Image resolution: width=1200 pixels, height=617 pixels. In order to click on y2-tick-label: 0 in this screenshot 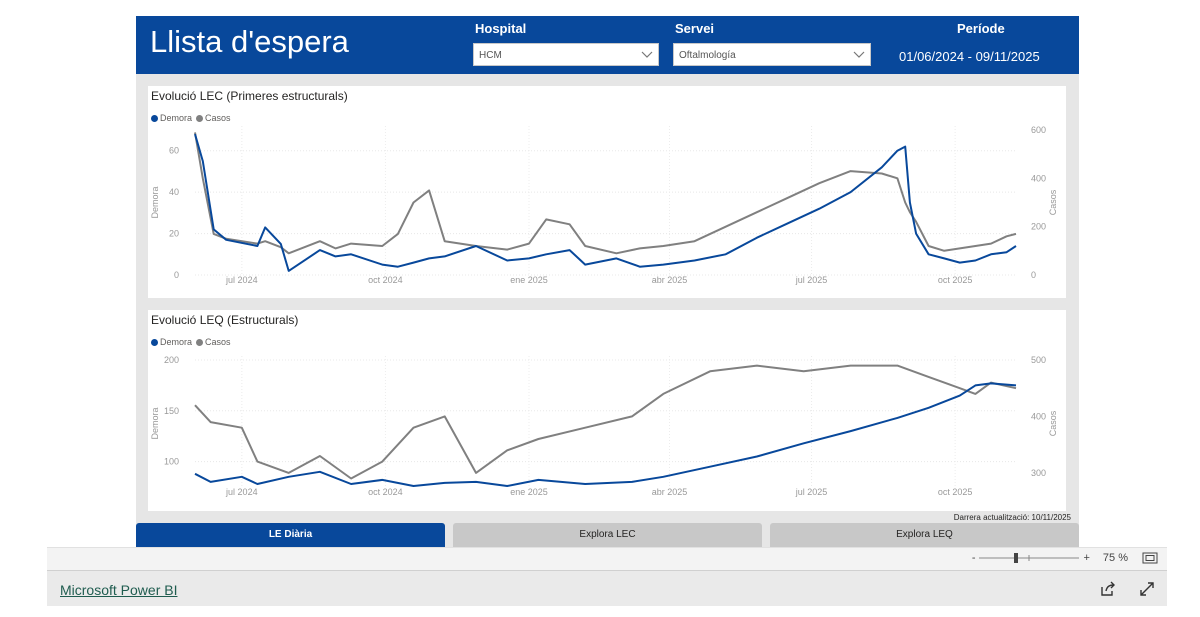, I will do `click(1033, 275)`.